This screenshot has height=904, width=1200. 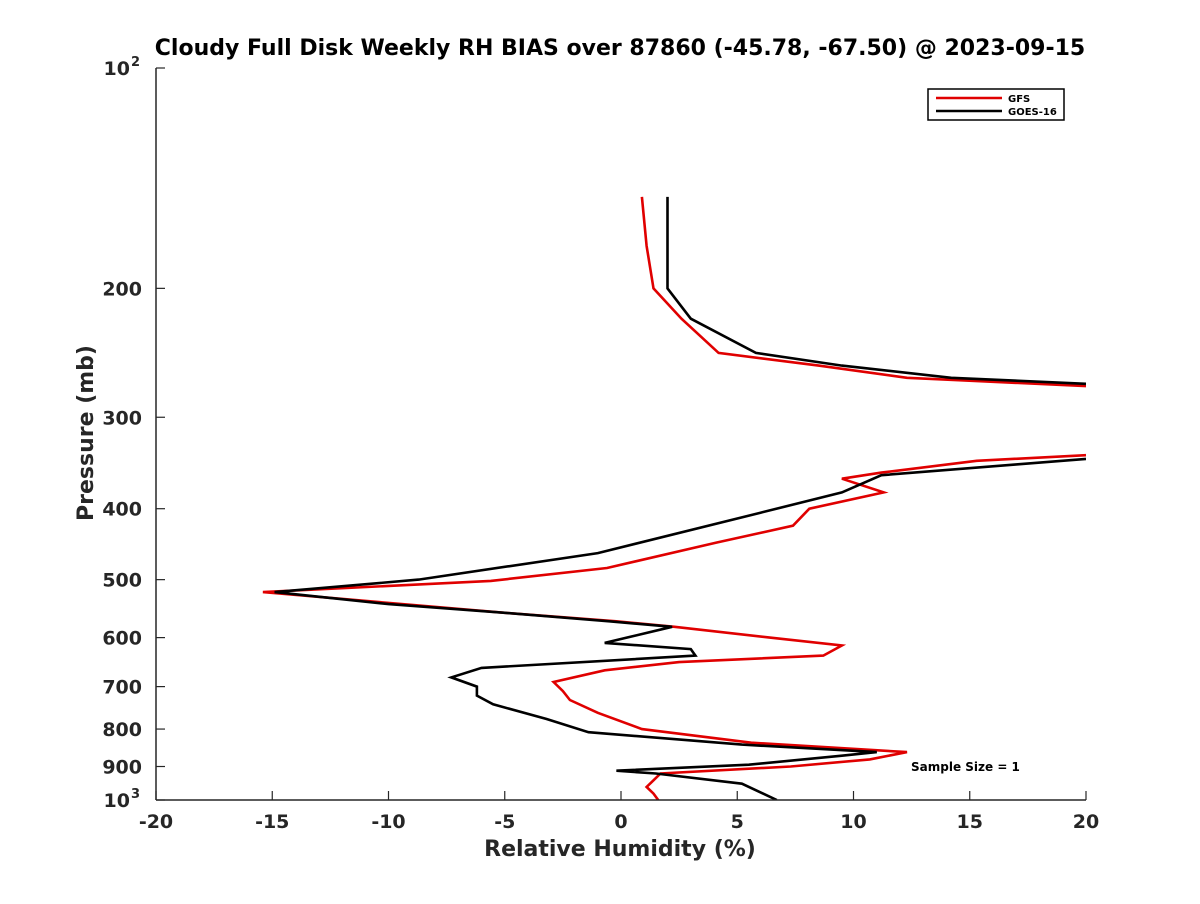 I want to click on x-tick-label: -10, so click(x=388, y=822).